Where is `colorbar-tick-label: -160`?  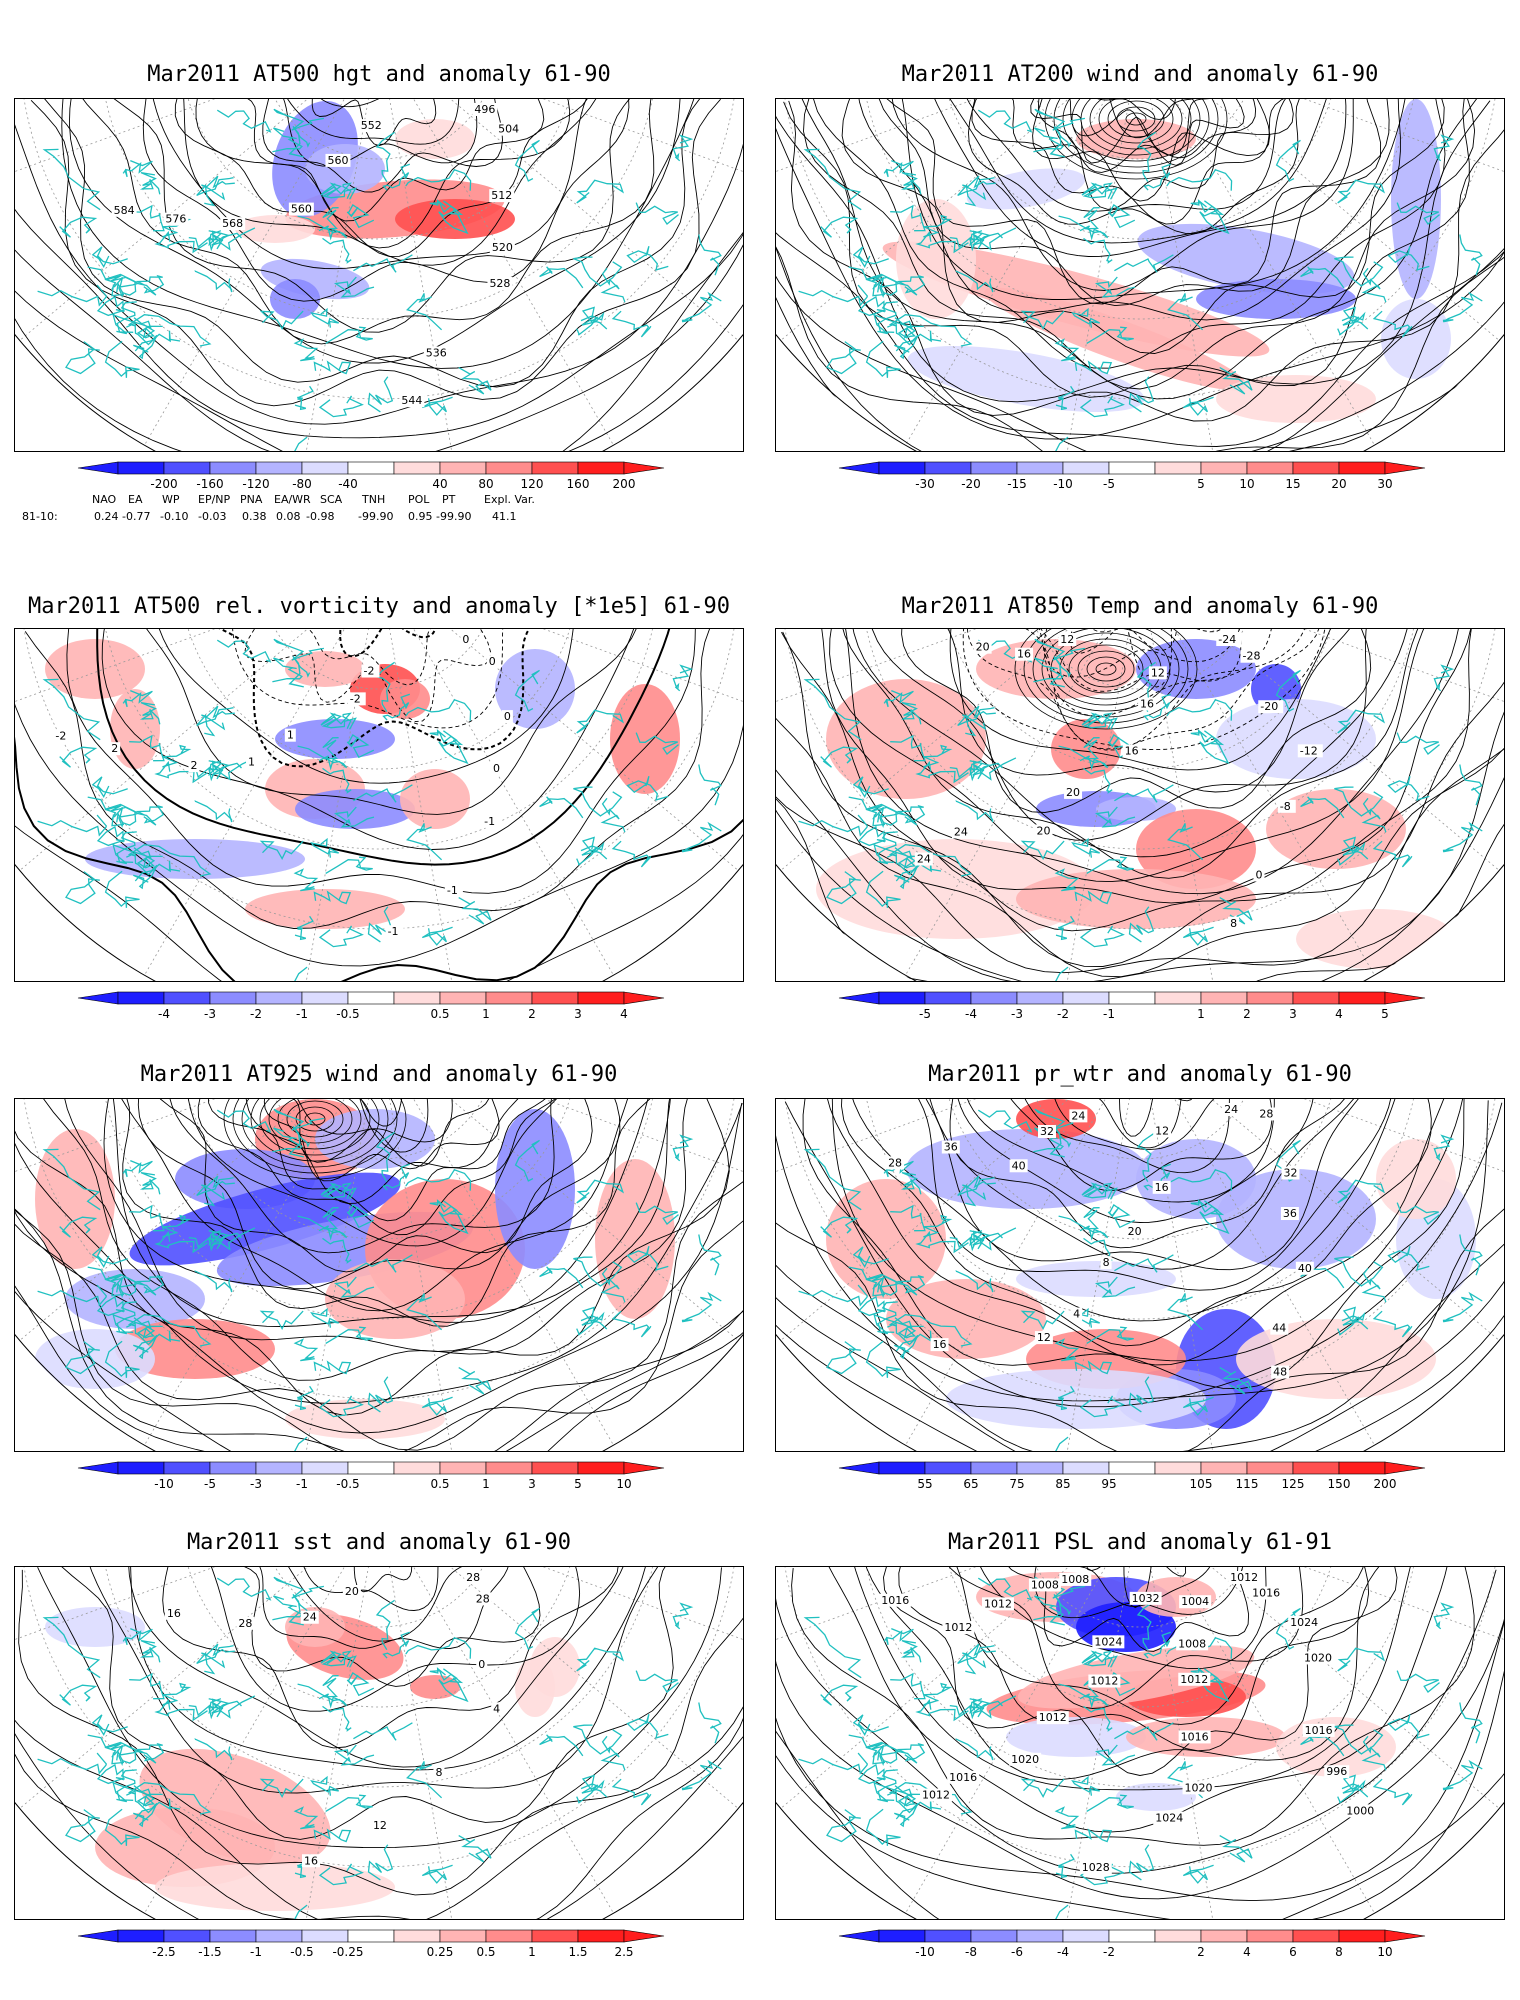 colorbar-tick-label: -160 is located at coordinates (209, 484).